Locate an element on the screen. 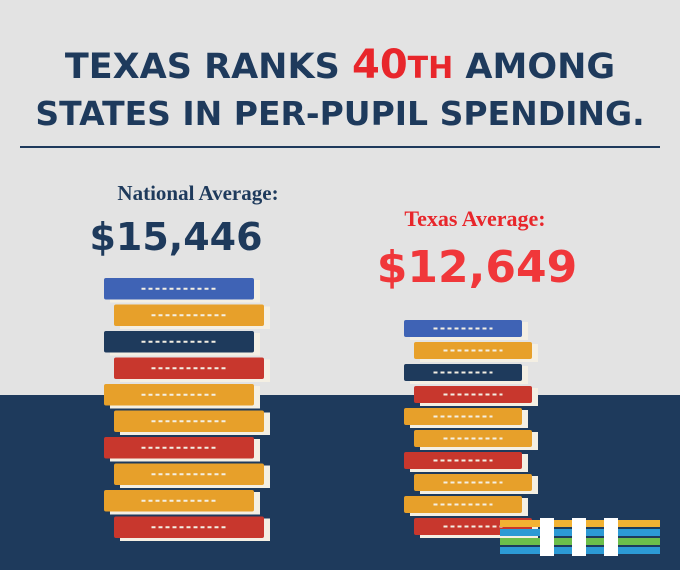 This screenshot has height=570, width=680. texas-label: Texas Average: is located at coordinates (474, 218).